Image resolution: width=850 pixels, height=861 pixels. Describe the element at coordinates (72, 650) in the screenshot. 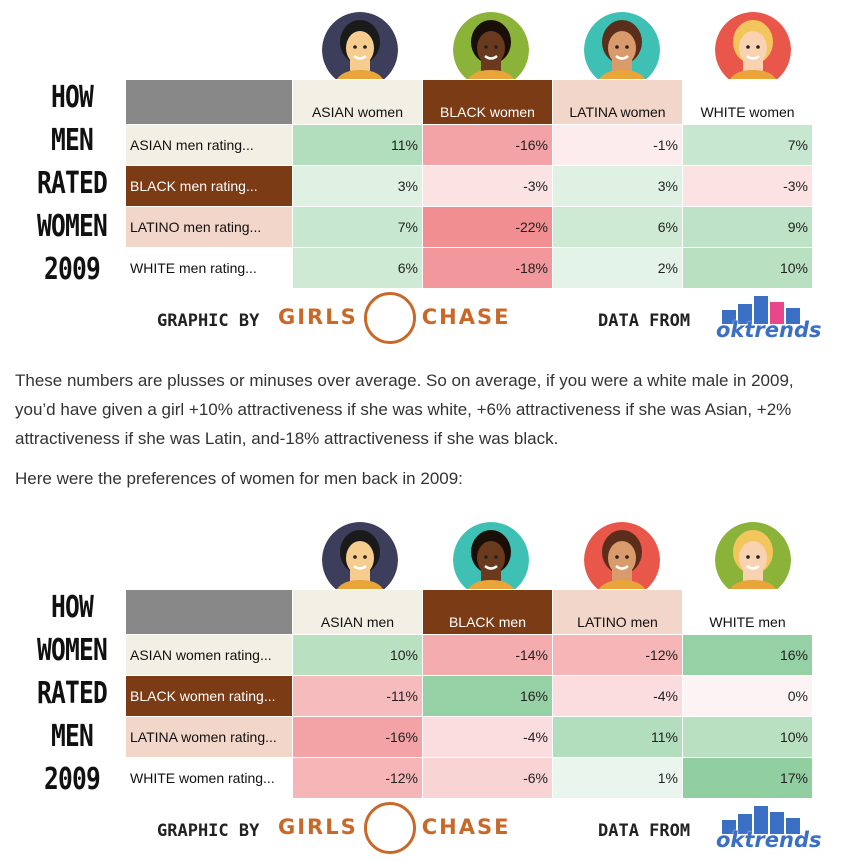

I see `chart2-title-line: WOMEN` at that location.